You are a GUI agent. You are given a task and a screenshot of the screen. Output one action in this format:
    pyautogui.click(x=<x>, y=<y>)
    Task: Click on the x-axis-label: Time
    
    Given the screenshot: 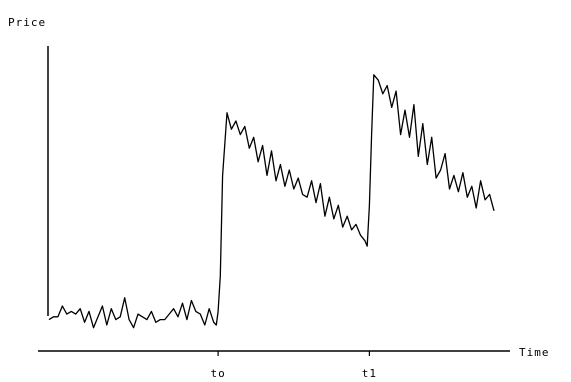 What is the action you would take?
    pyautogui.click(x=534, y=352)
    